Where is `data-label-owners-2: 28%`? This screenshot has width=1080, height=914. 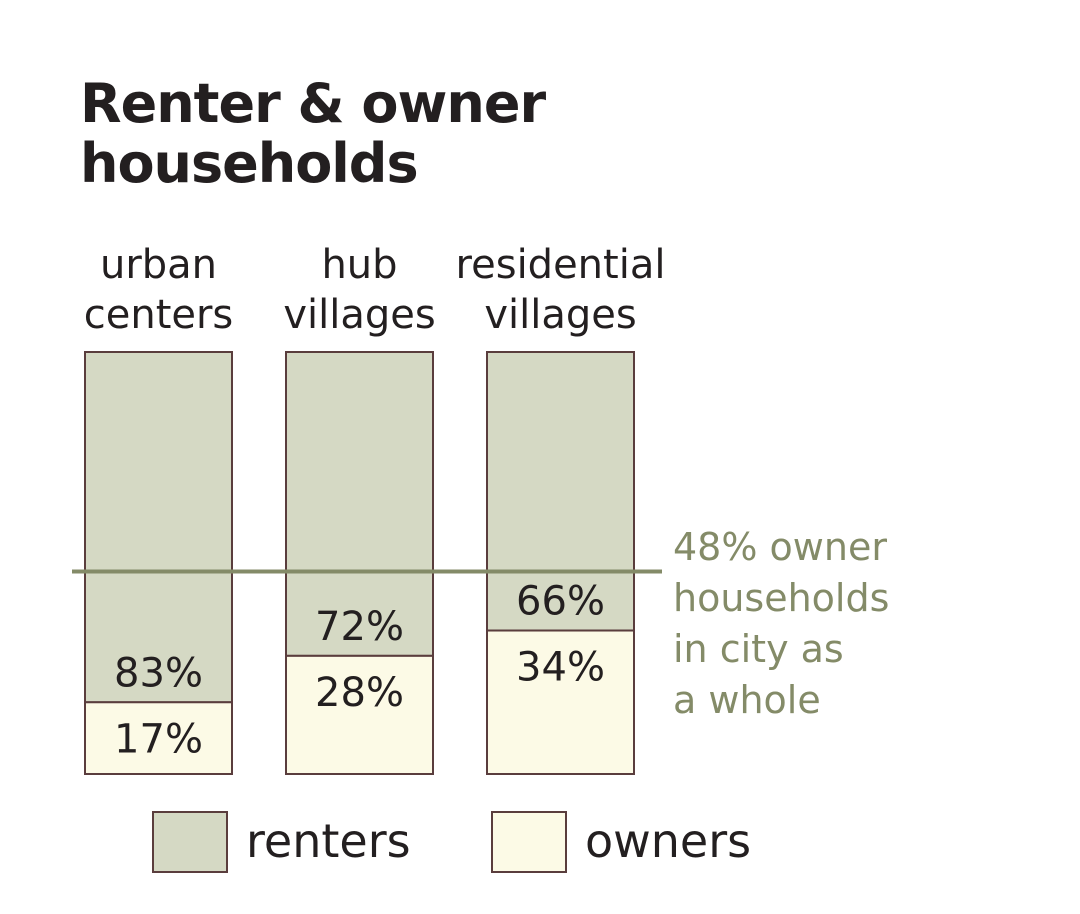 data-label-owners-2: 28% is located at coordinates (359, 693).